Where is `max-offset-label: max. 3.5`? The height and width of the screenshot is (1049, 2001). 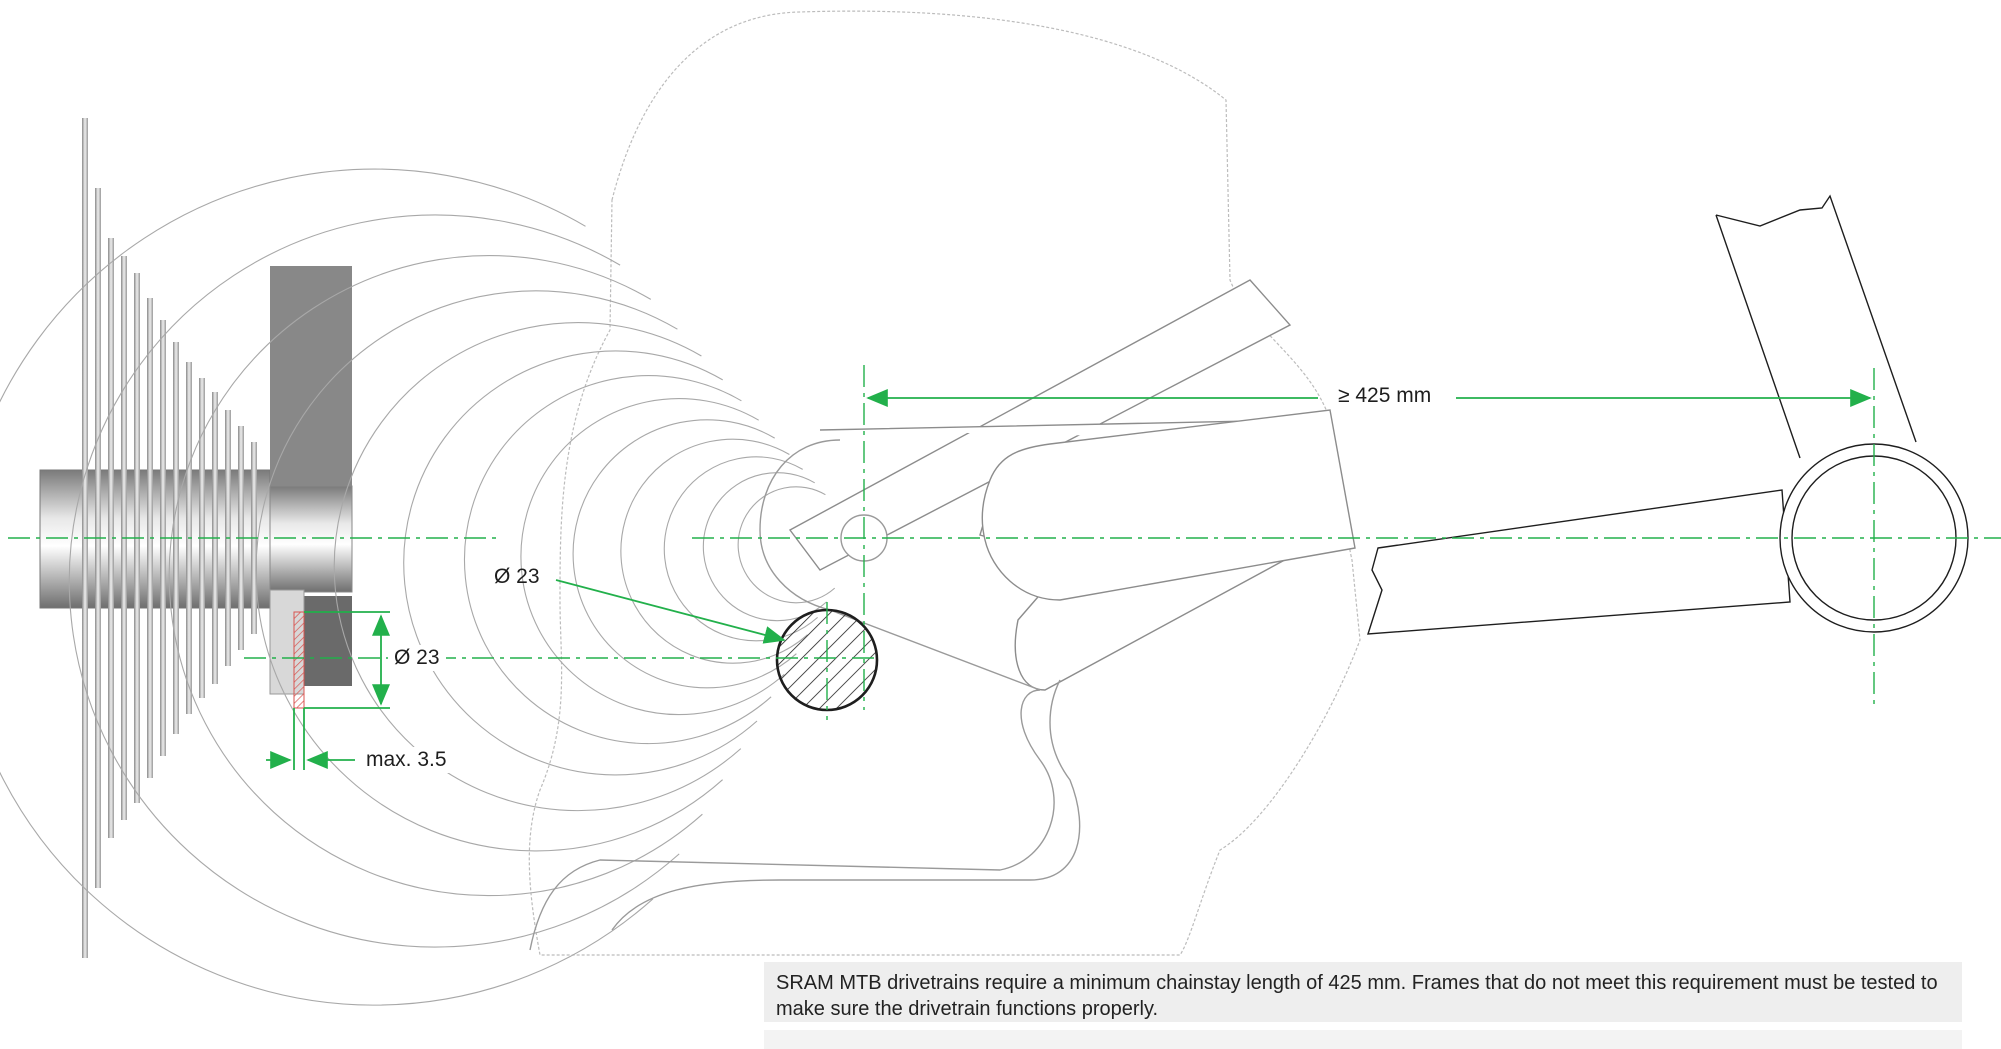
max-offset-label: max. 3.5 is located at coordinates (406, 760).